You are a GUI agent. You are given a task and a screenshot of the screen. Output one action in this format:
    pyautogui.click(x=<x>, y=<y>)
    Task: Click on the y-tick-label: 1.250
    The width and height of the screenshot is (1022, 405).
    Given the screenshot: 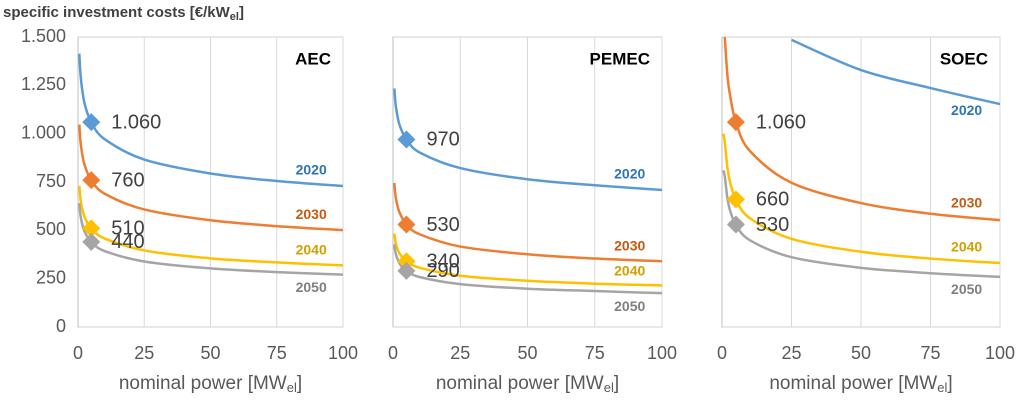 What is the action you would take?
    pyautogui.click(x=43, y=84)
    